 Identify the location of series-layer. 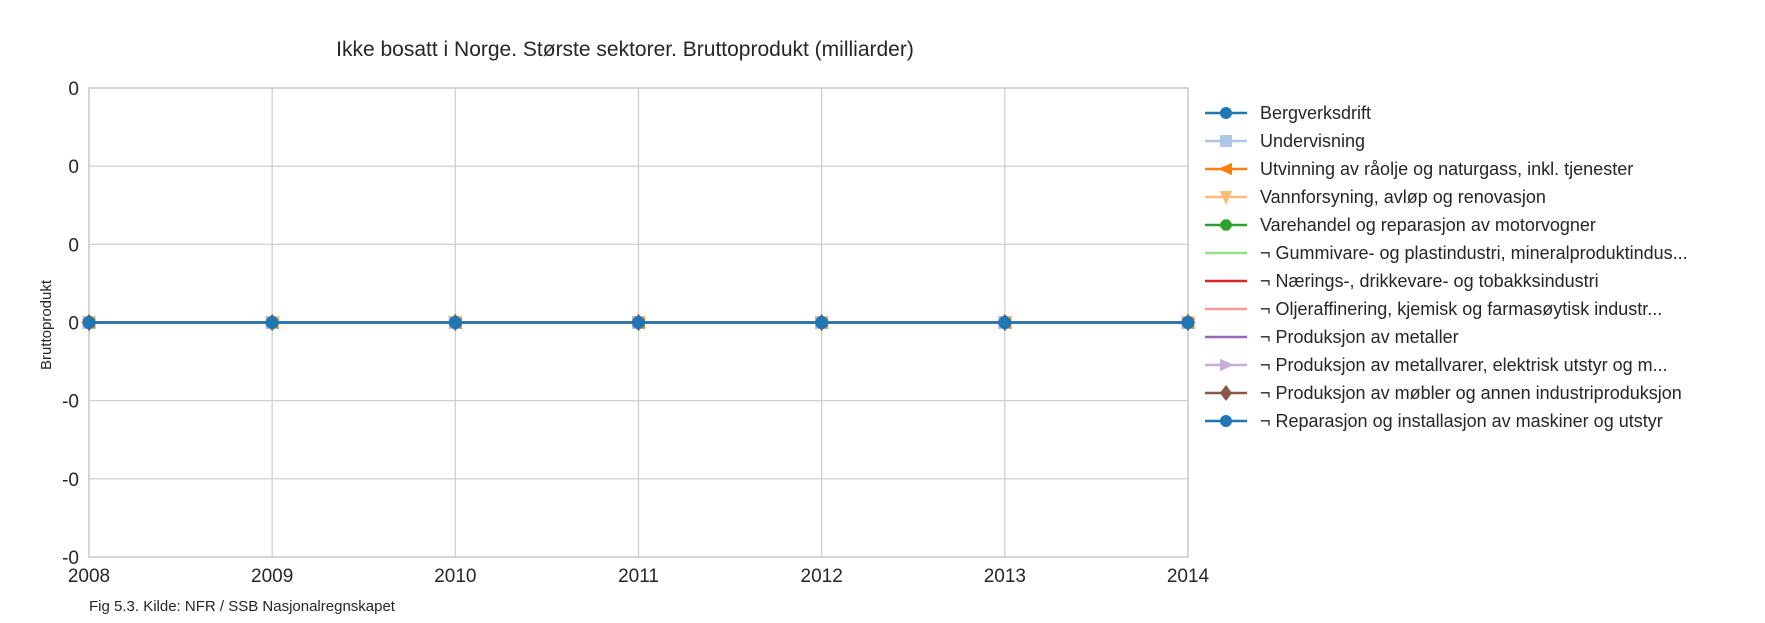
(638, 322).